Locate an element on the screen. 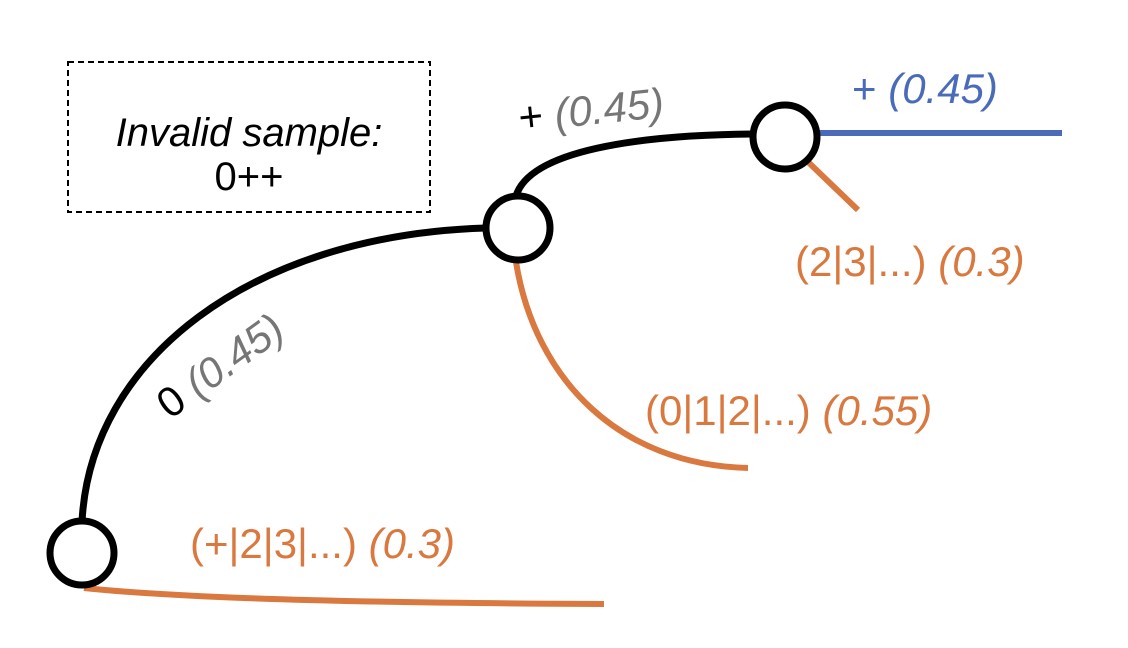 The width and height of the screenshot is (1128, 648). invalid-sample-box is located at coordinates (249, 137).